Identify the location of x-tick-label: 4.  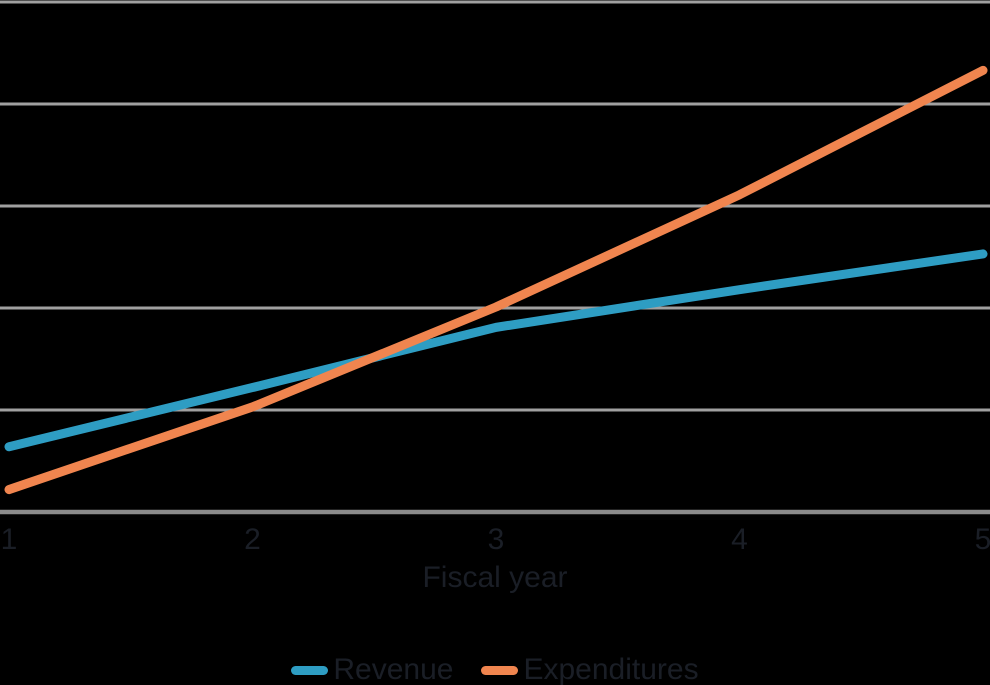
(739, 539).